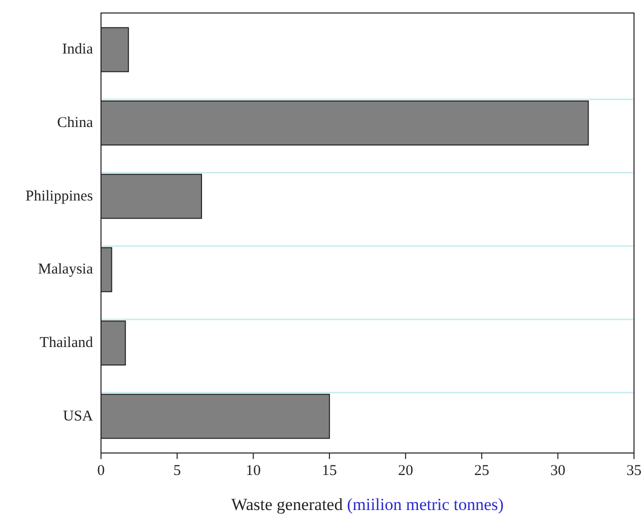  What do you see at coordinates (78, 416) in the screenshot?
I see `y-tick-label: USA` at bounding box center [78, 416].